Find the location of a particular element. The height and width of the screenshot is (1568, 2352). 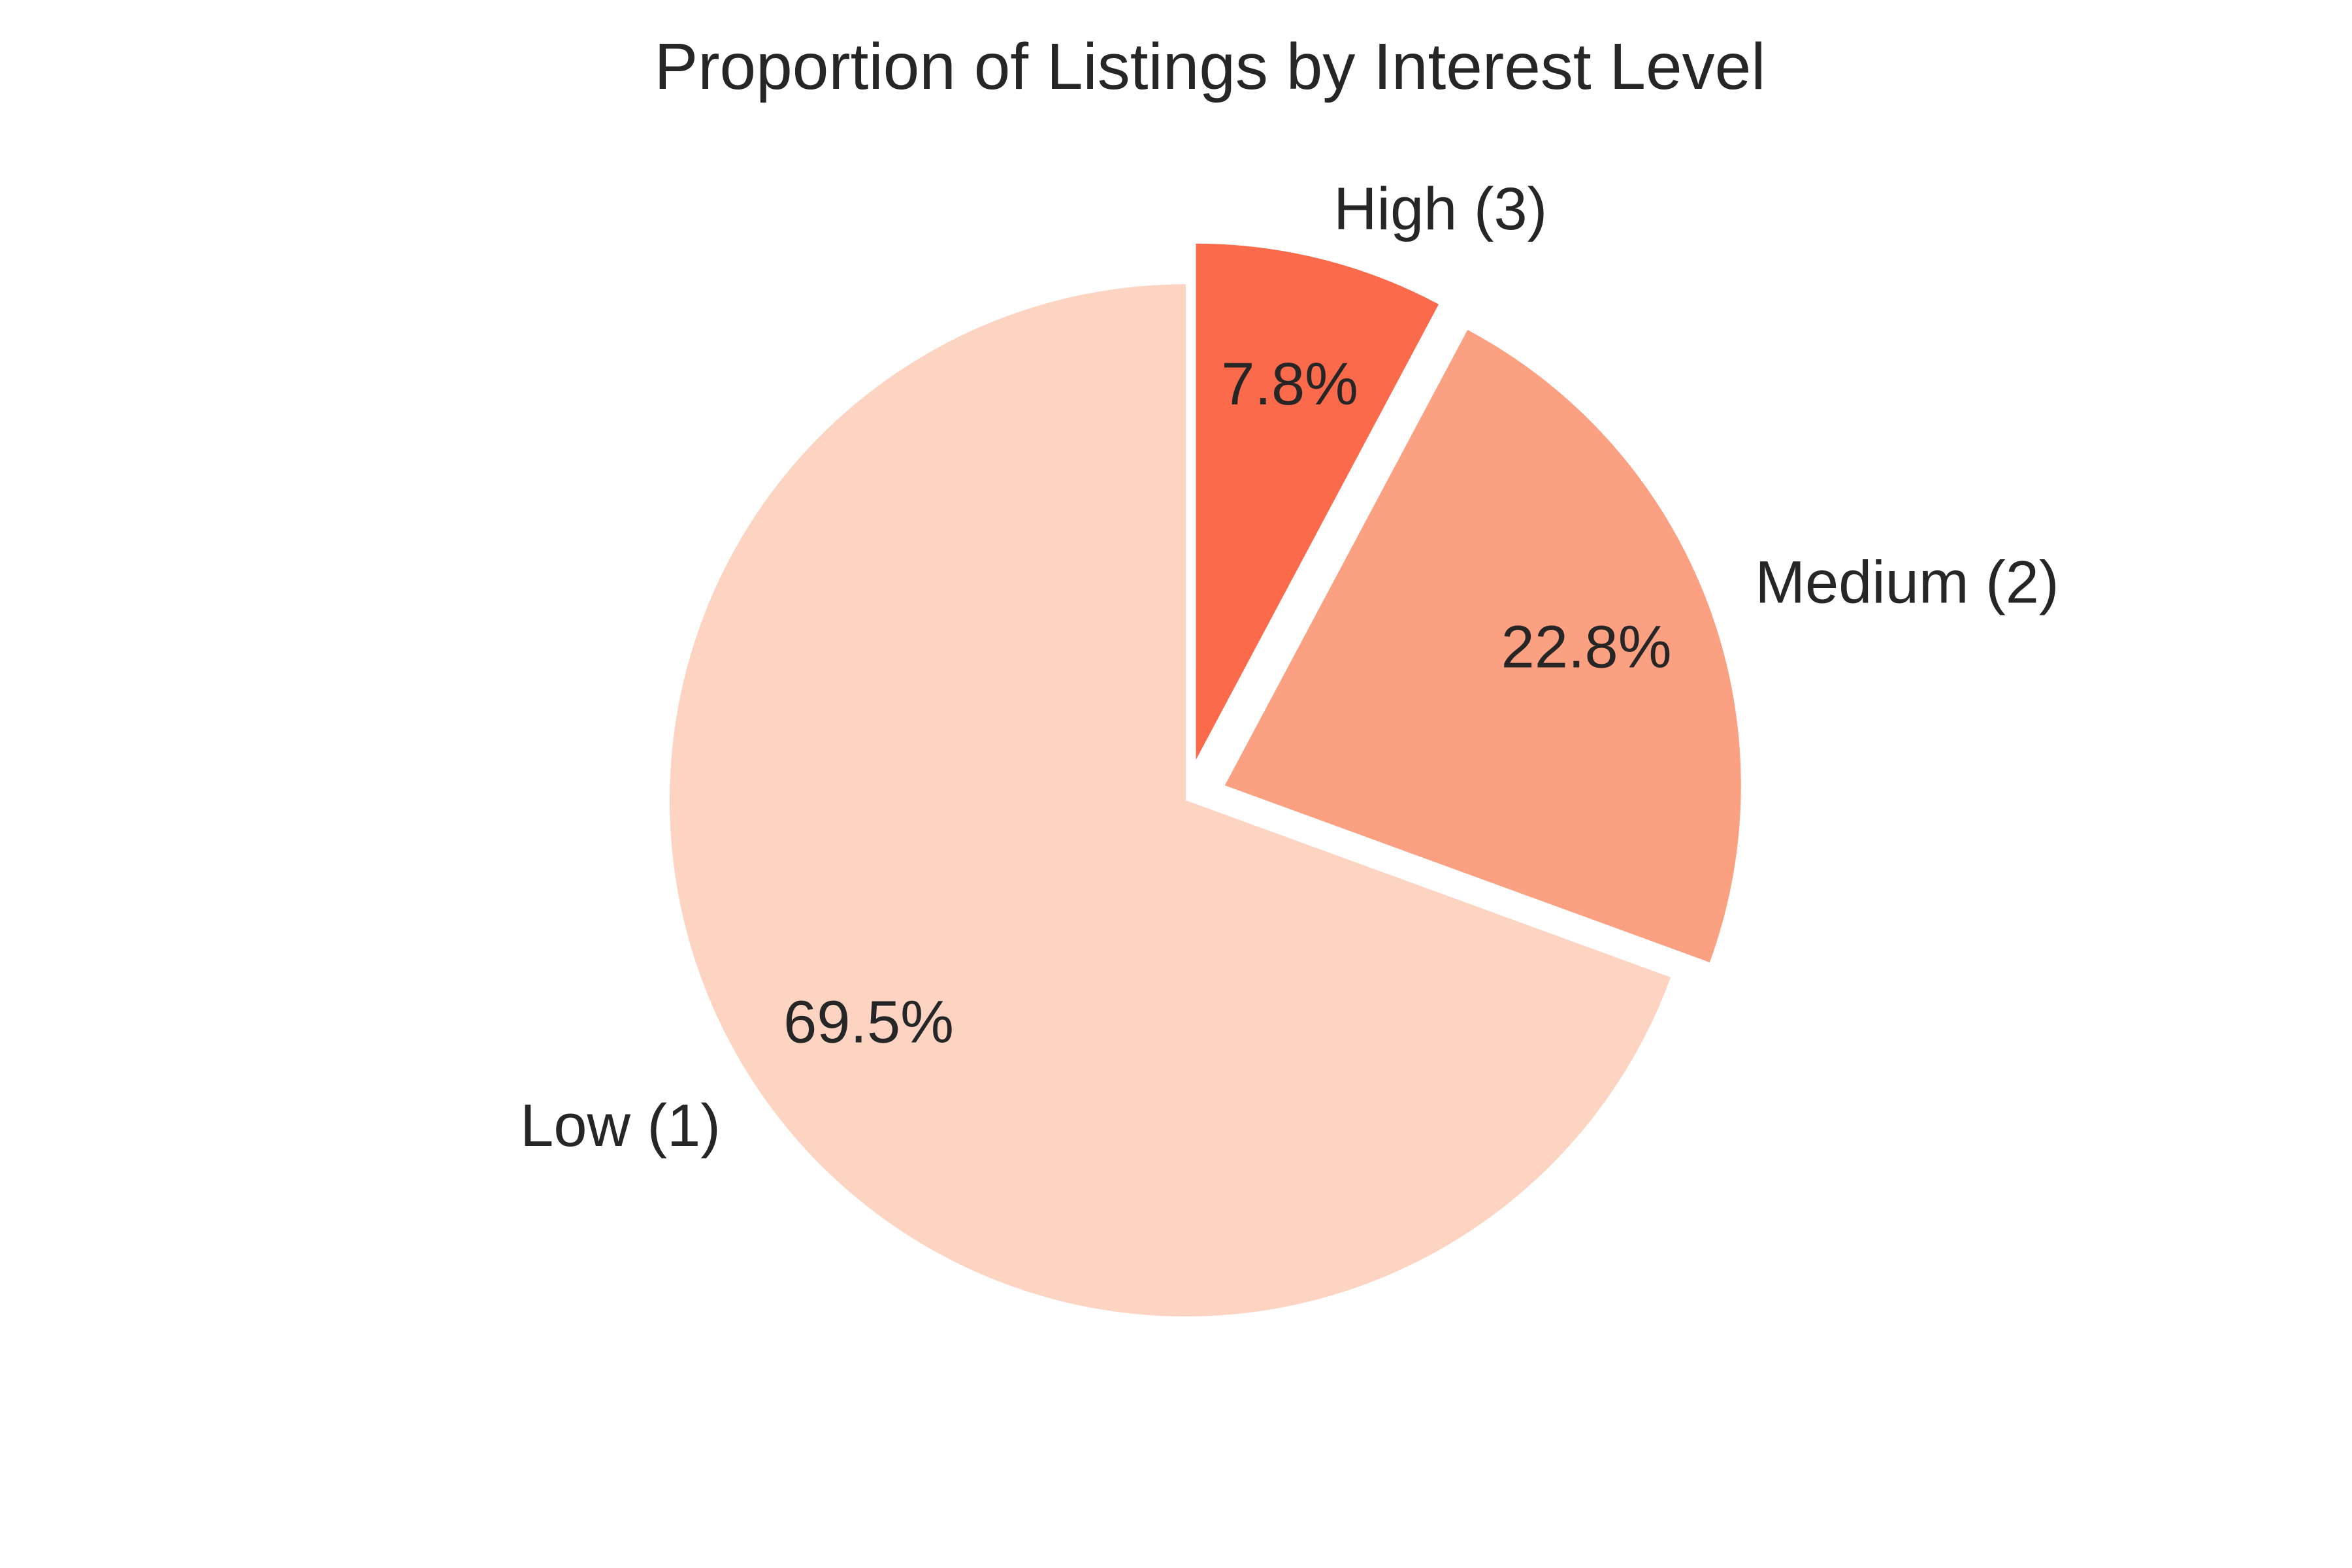

category-label-medium-2: Medium (2) is located at coordinates (1907, 582).